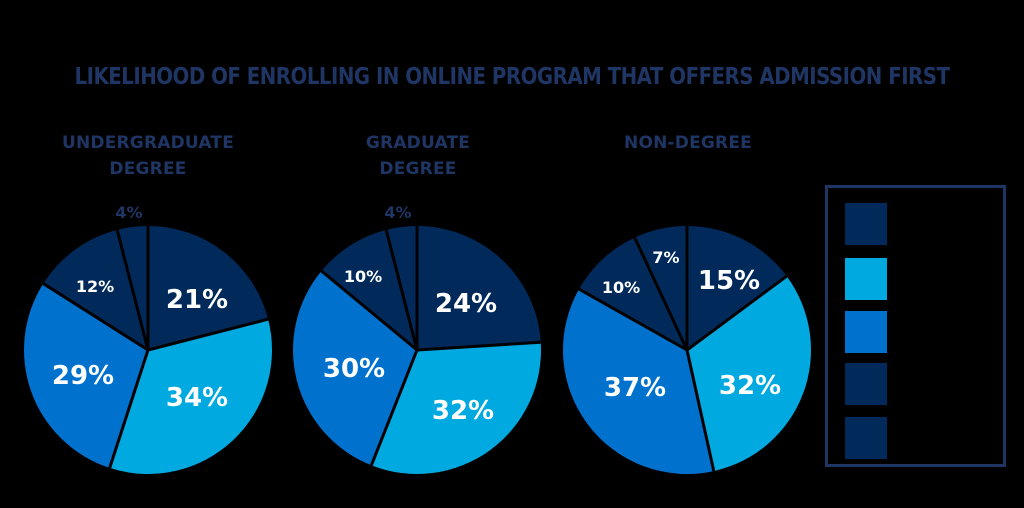 The width and height of the screenshot is (1024, 508). I want to click on pie-title-non-degree: NON-DEGREE, so click(688, 143).